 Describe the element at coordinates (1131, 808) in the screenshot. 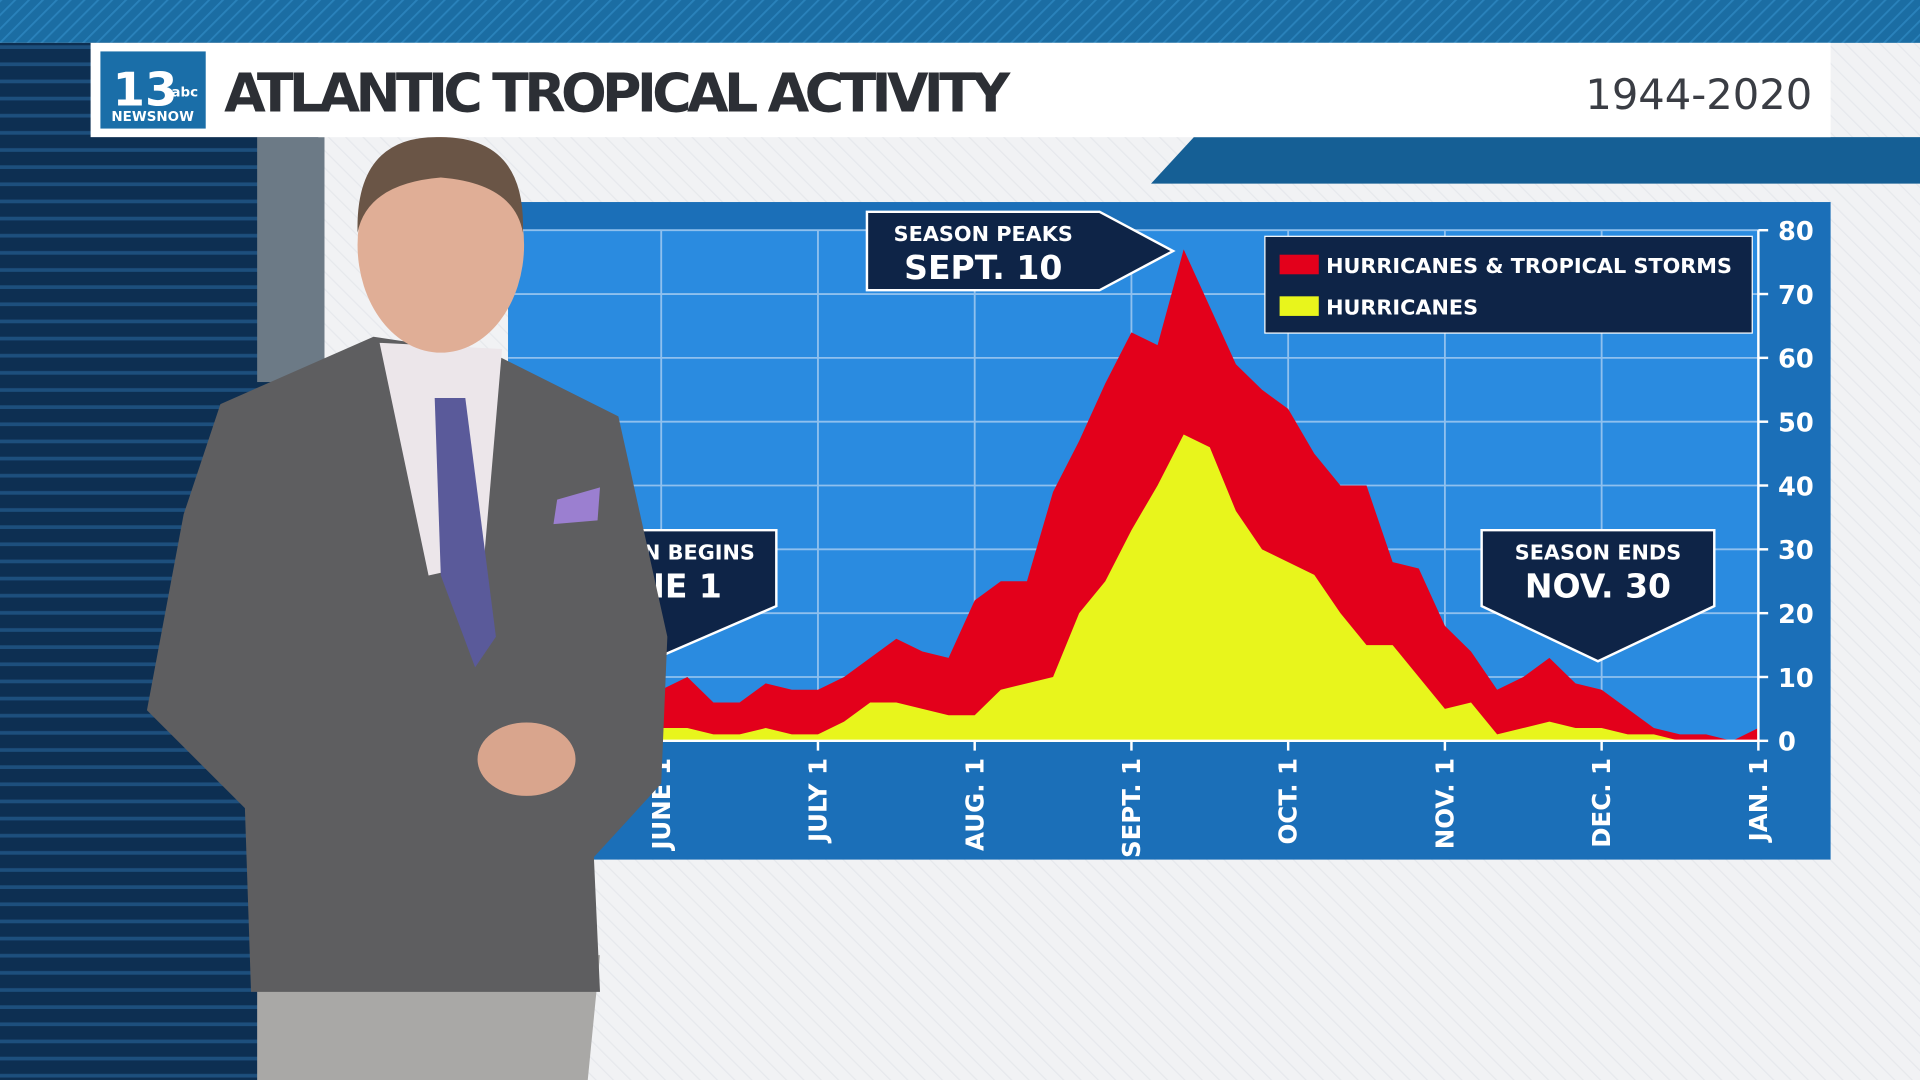

I see `x-tick-label: SEPT. 1` at that location.